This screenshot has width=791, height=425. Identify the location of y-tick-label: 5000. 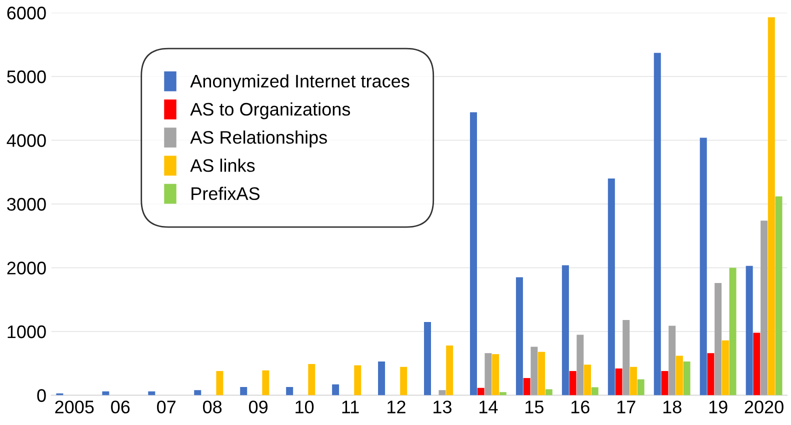
(26, 77).